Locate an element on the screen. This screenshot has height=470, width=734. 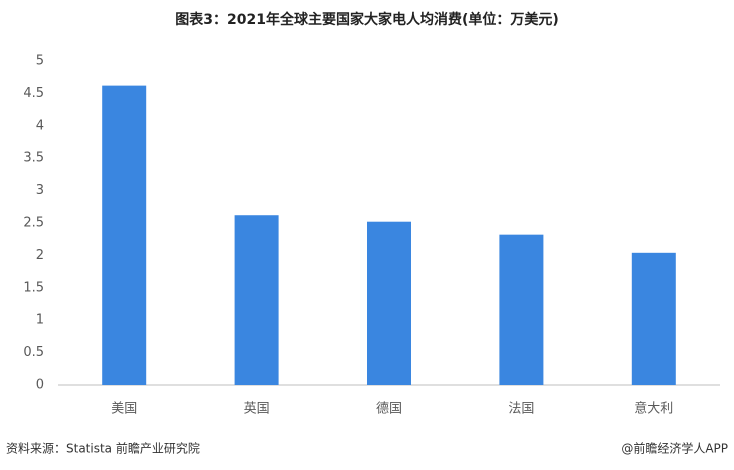
y-tick-label: 5 is located at coordinates (40, 61).